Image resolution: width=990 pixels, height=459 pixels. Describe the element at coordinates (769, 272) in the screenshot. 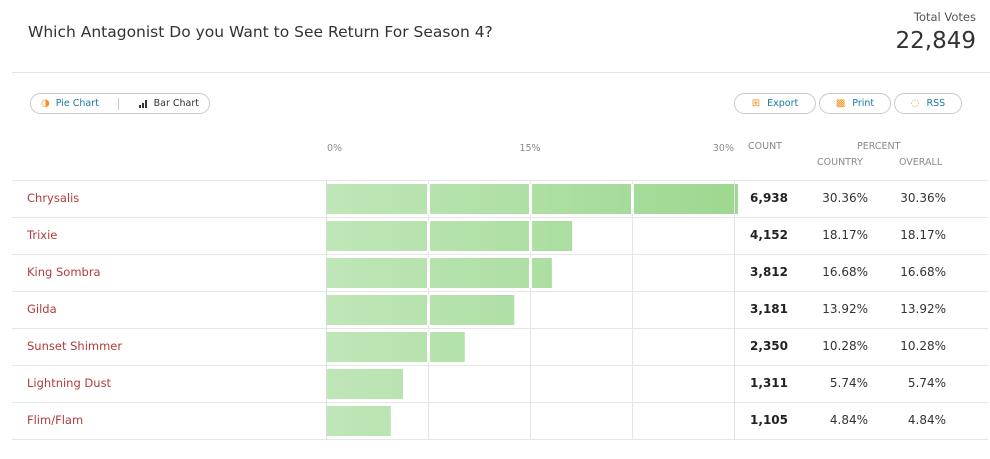

I see `option-count: 3,812` at that location.